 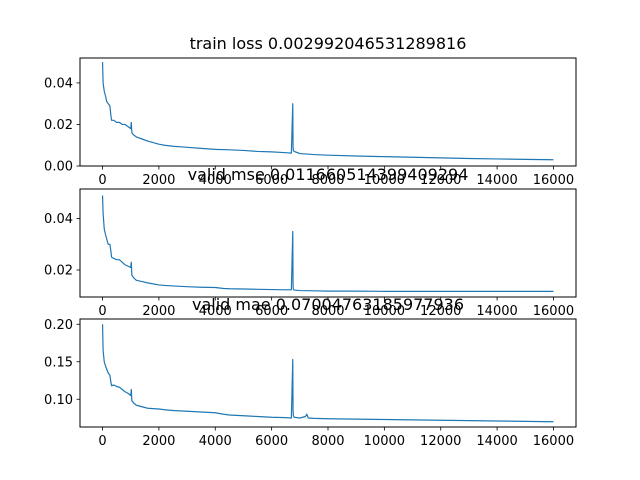 I want to click on y-tick-label: 0.15, so click(x=58, y=362).